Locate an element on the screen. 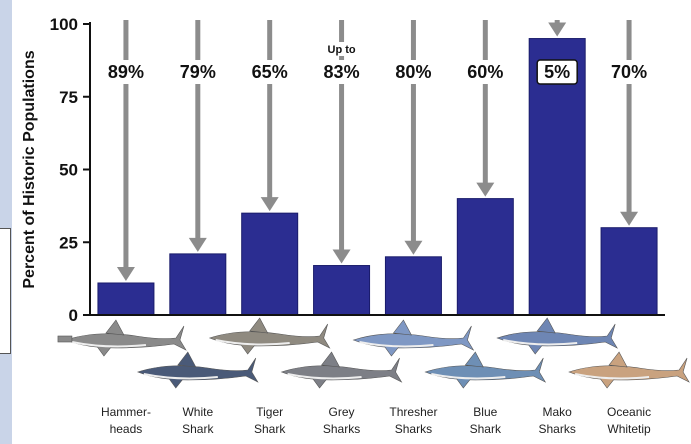  oceanic-whitetip-shark-icon is located at coordinates (629, 370).